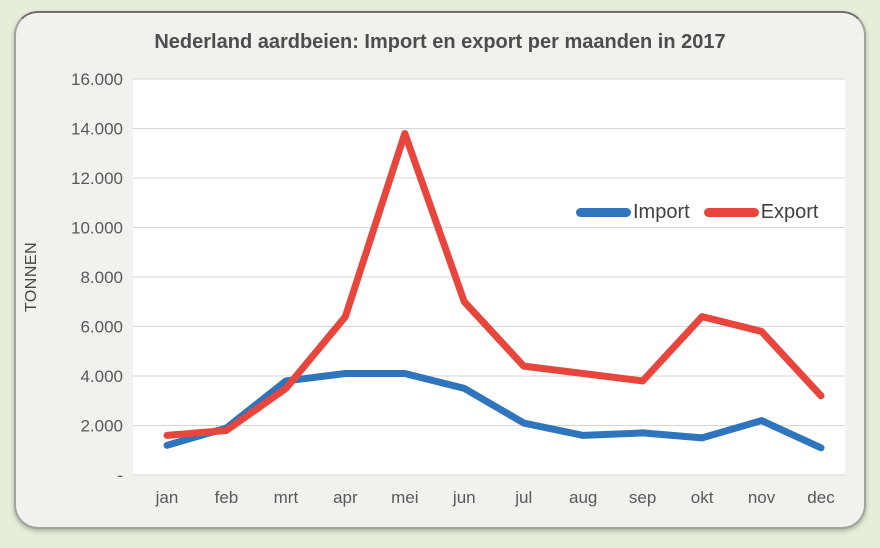 The height and width of the screenshot is (548, 880). What do you see at coordinates (120, 475) in the screenshot?
I see `y-tick-label: -` at bounding box center [120, 475].